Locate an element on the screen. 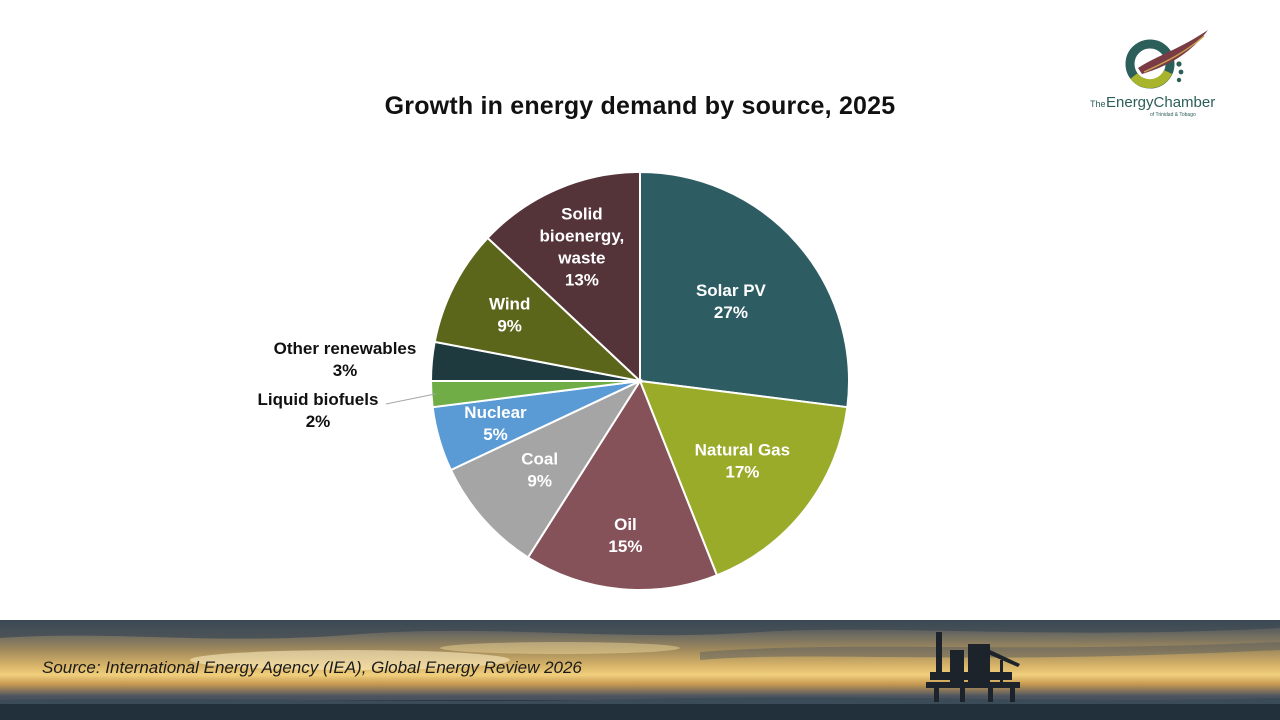 The image size is (1280, 720). data-label-wind: Wind 9% is located at coordinates (509, 315).